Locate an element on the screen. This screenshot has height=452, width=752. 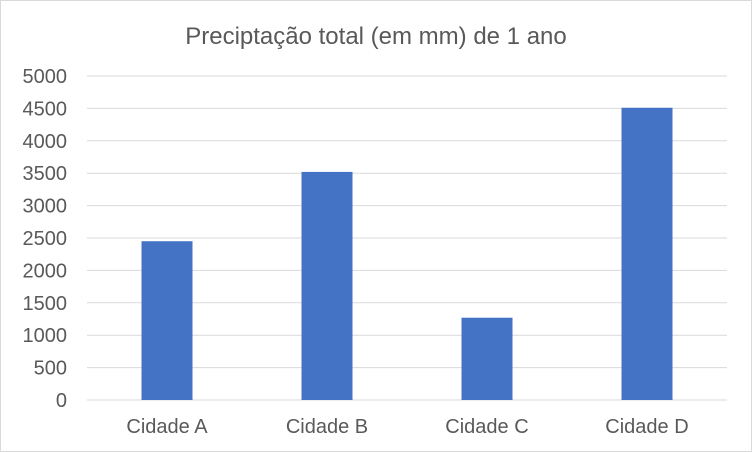
bar-cidade-c is located at coordinates (487, 358).